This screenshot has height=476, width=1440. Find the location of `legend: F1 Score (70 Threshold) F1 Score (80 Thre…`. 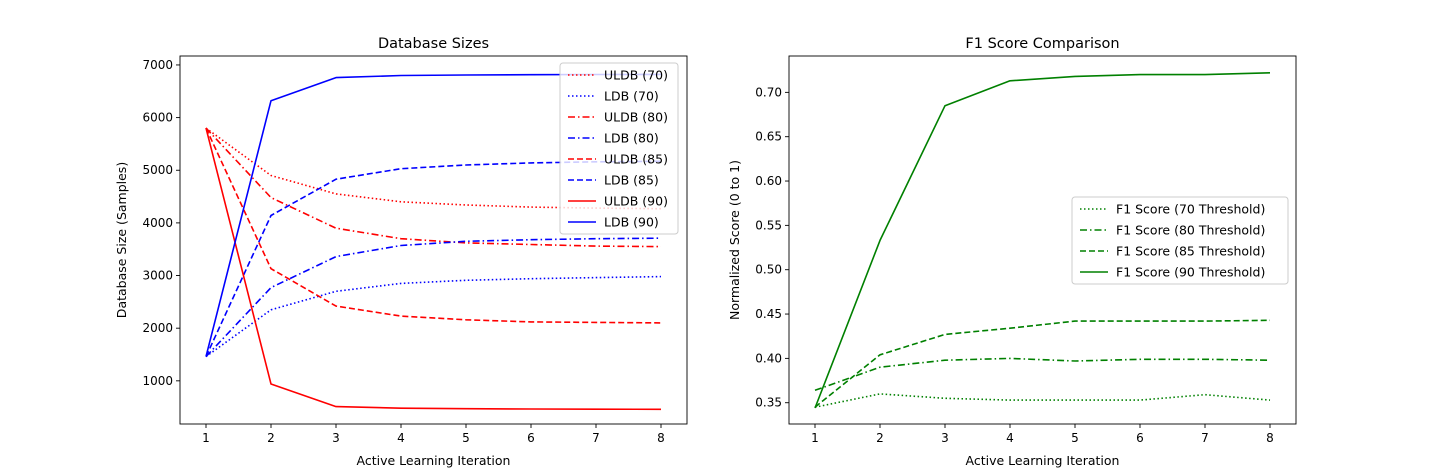

legend: F1 Score (70 Threshold) F1 Score (80 Thre… is located at coordinates (1180, 240).